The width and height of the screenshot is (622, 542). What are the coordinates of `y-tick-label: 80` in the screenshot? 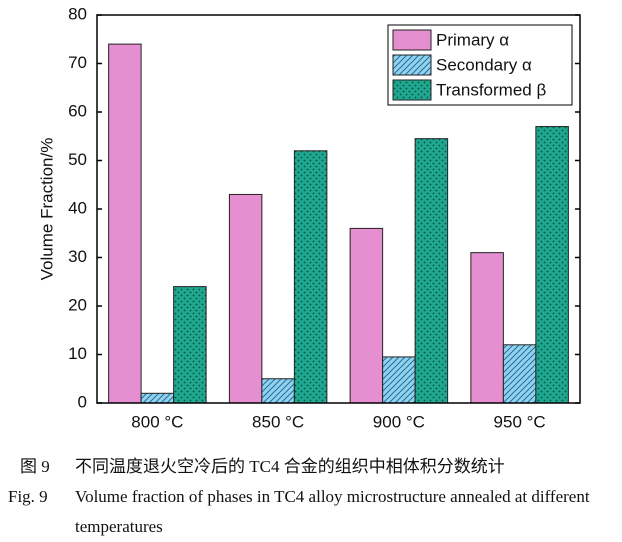 It's located at (77, 13).